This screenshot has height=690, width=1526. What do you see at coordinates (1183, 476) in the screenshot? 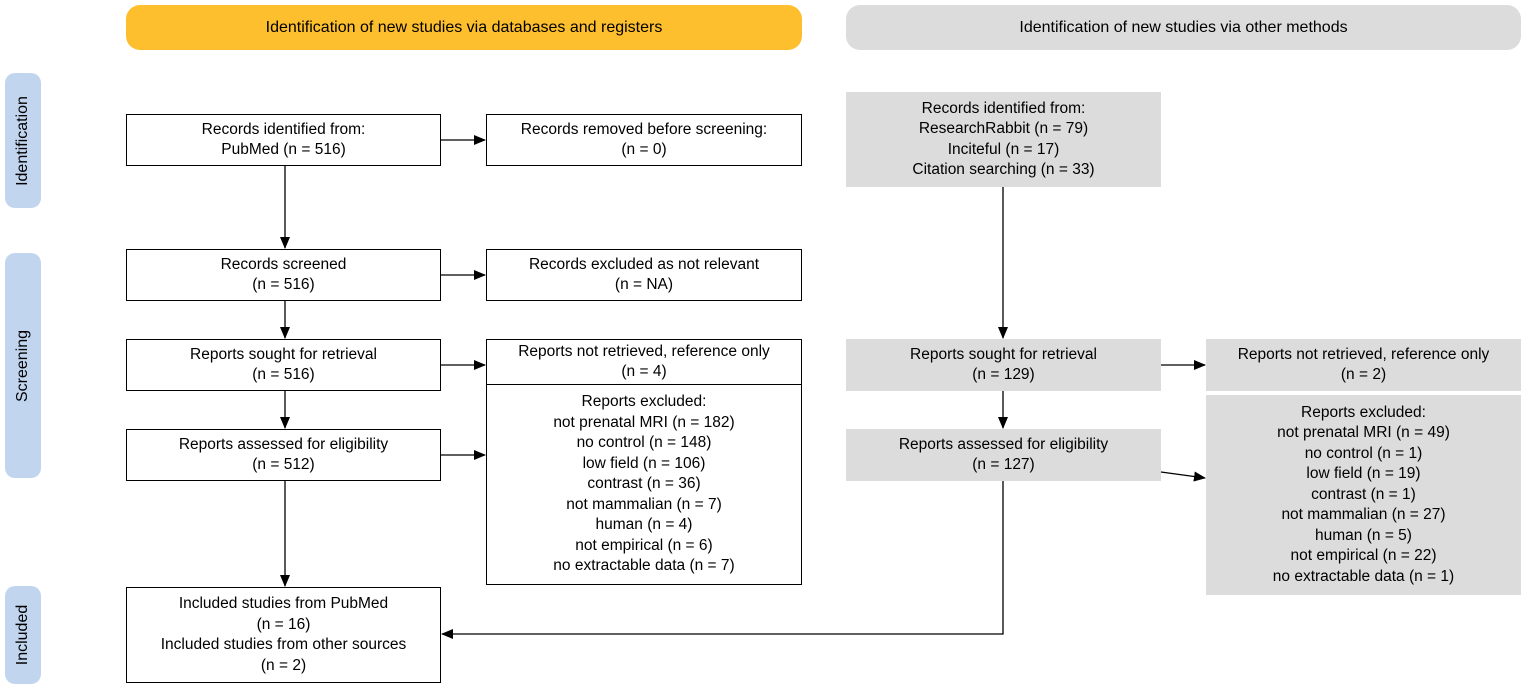
I see `arrow-other-assessed-to-excluded` at bounding box center [1183, 476].